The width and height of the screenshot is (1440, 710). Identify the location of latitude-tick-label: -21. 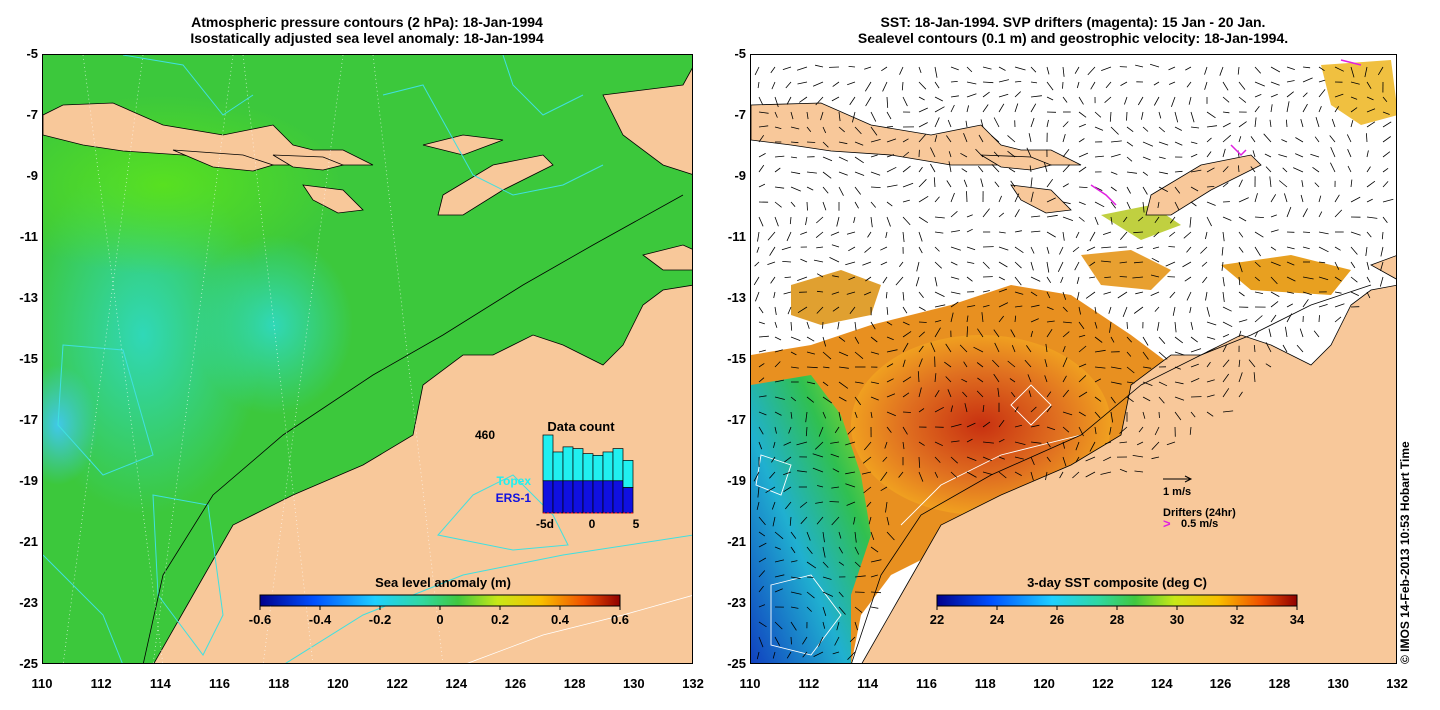
(736, 541).